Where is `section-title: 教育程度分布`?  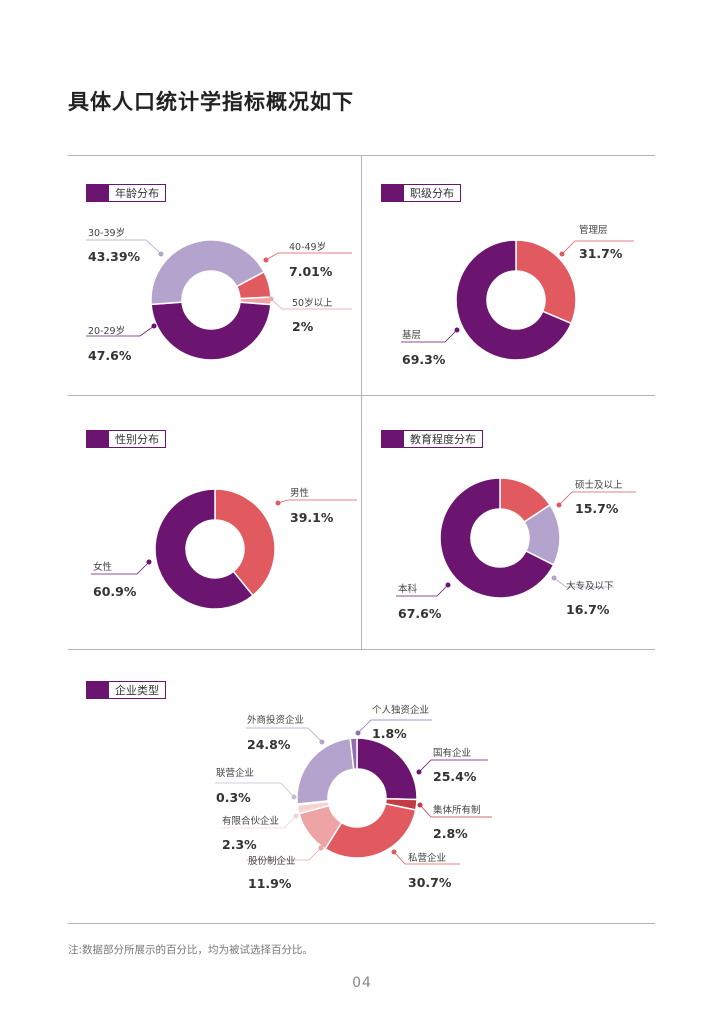
section-title: 教育程度分布 is located at coordinates (443, 439).